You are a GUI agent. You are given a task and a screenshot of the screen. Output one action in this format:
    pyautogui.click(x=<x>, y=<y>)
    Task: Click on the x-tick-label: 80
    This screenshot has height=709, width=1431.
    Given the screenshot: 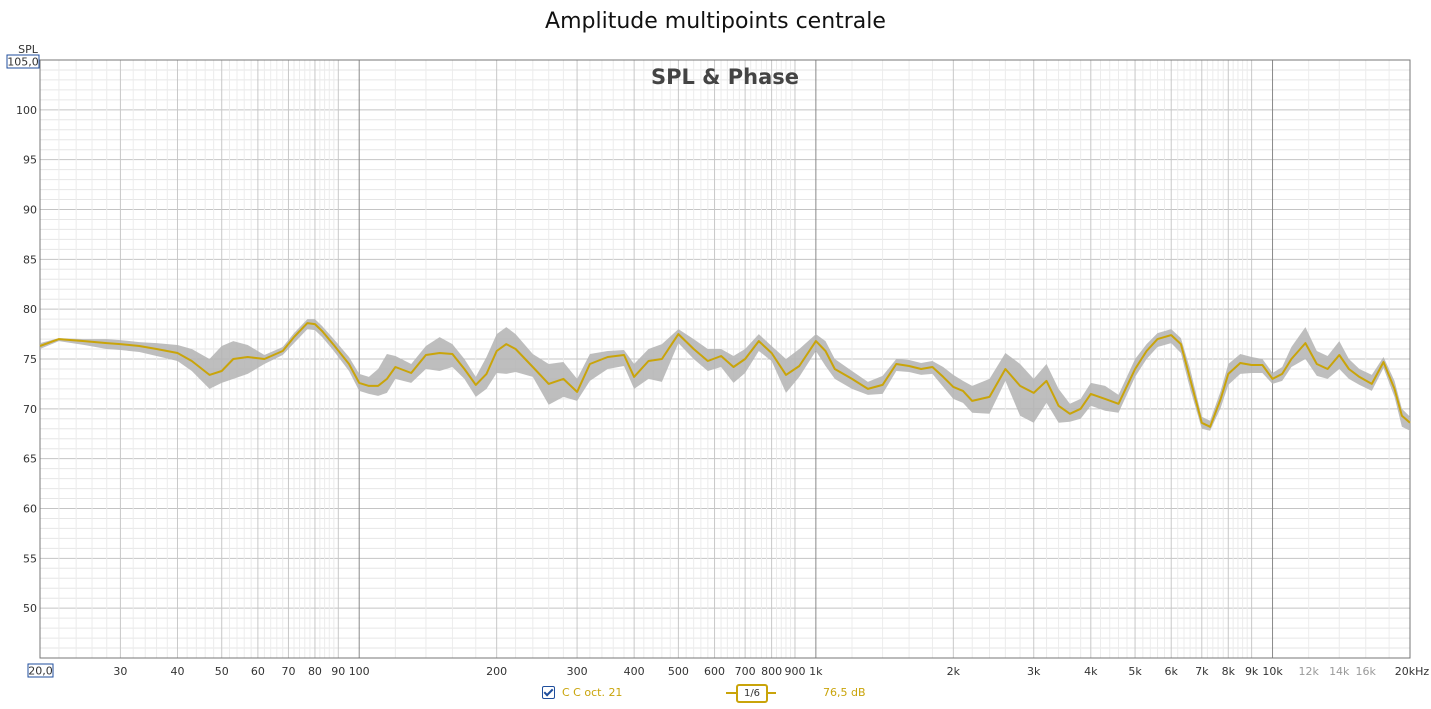 What is the action you would take?
    pyautogui.click(x=315, y=671)
    